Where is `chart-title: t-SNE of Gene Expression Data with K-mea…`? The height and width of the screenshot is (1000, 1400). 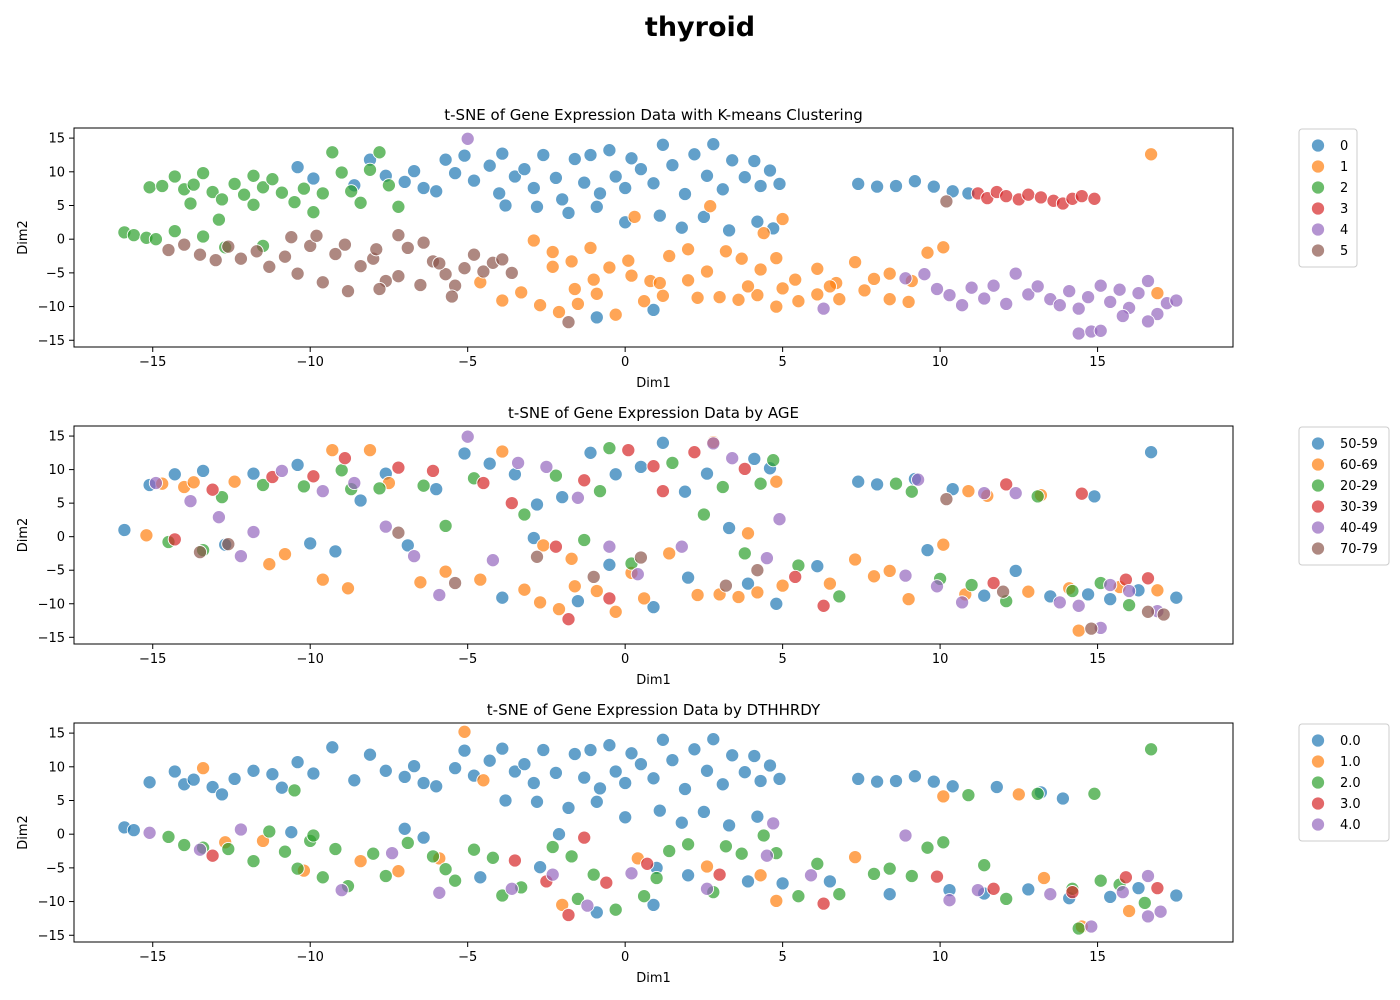 chart-title: t-SNE of Gene Expression Data with K-mea… is located at coordinates (653, 115).